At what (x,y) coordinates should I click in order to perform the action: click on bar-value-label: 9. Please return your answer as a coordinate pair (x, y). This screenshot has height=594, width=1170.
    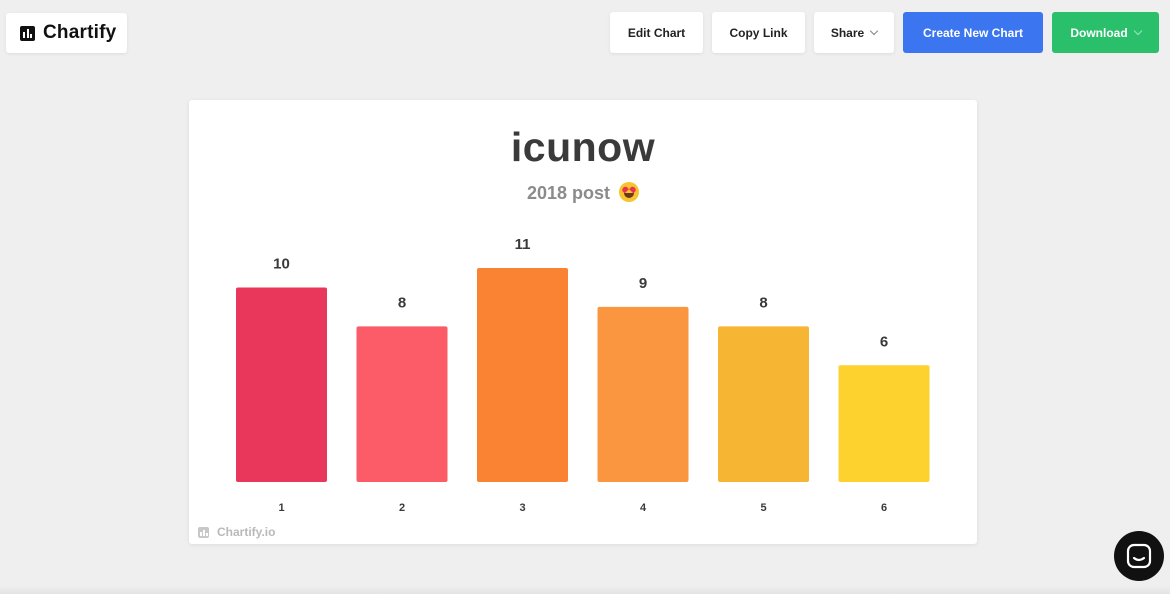
    Looking at the image, I should click on (643, 283).